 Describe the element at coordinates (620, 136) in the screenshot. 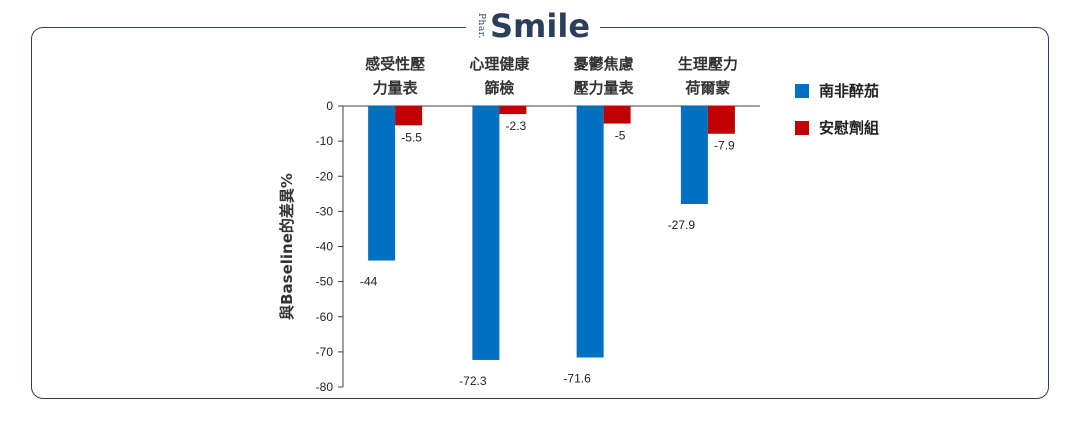

I see `data-label: -5` at that location.